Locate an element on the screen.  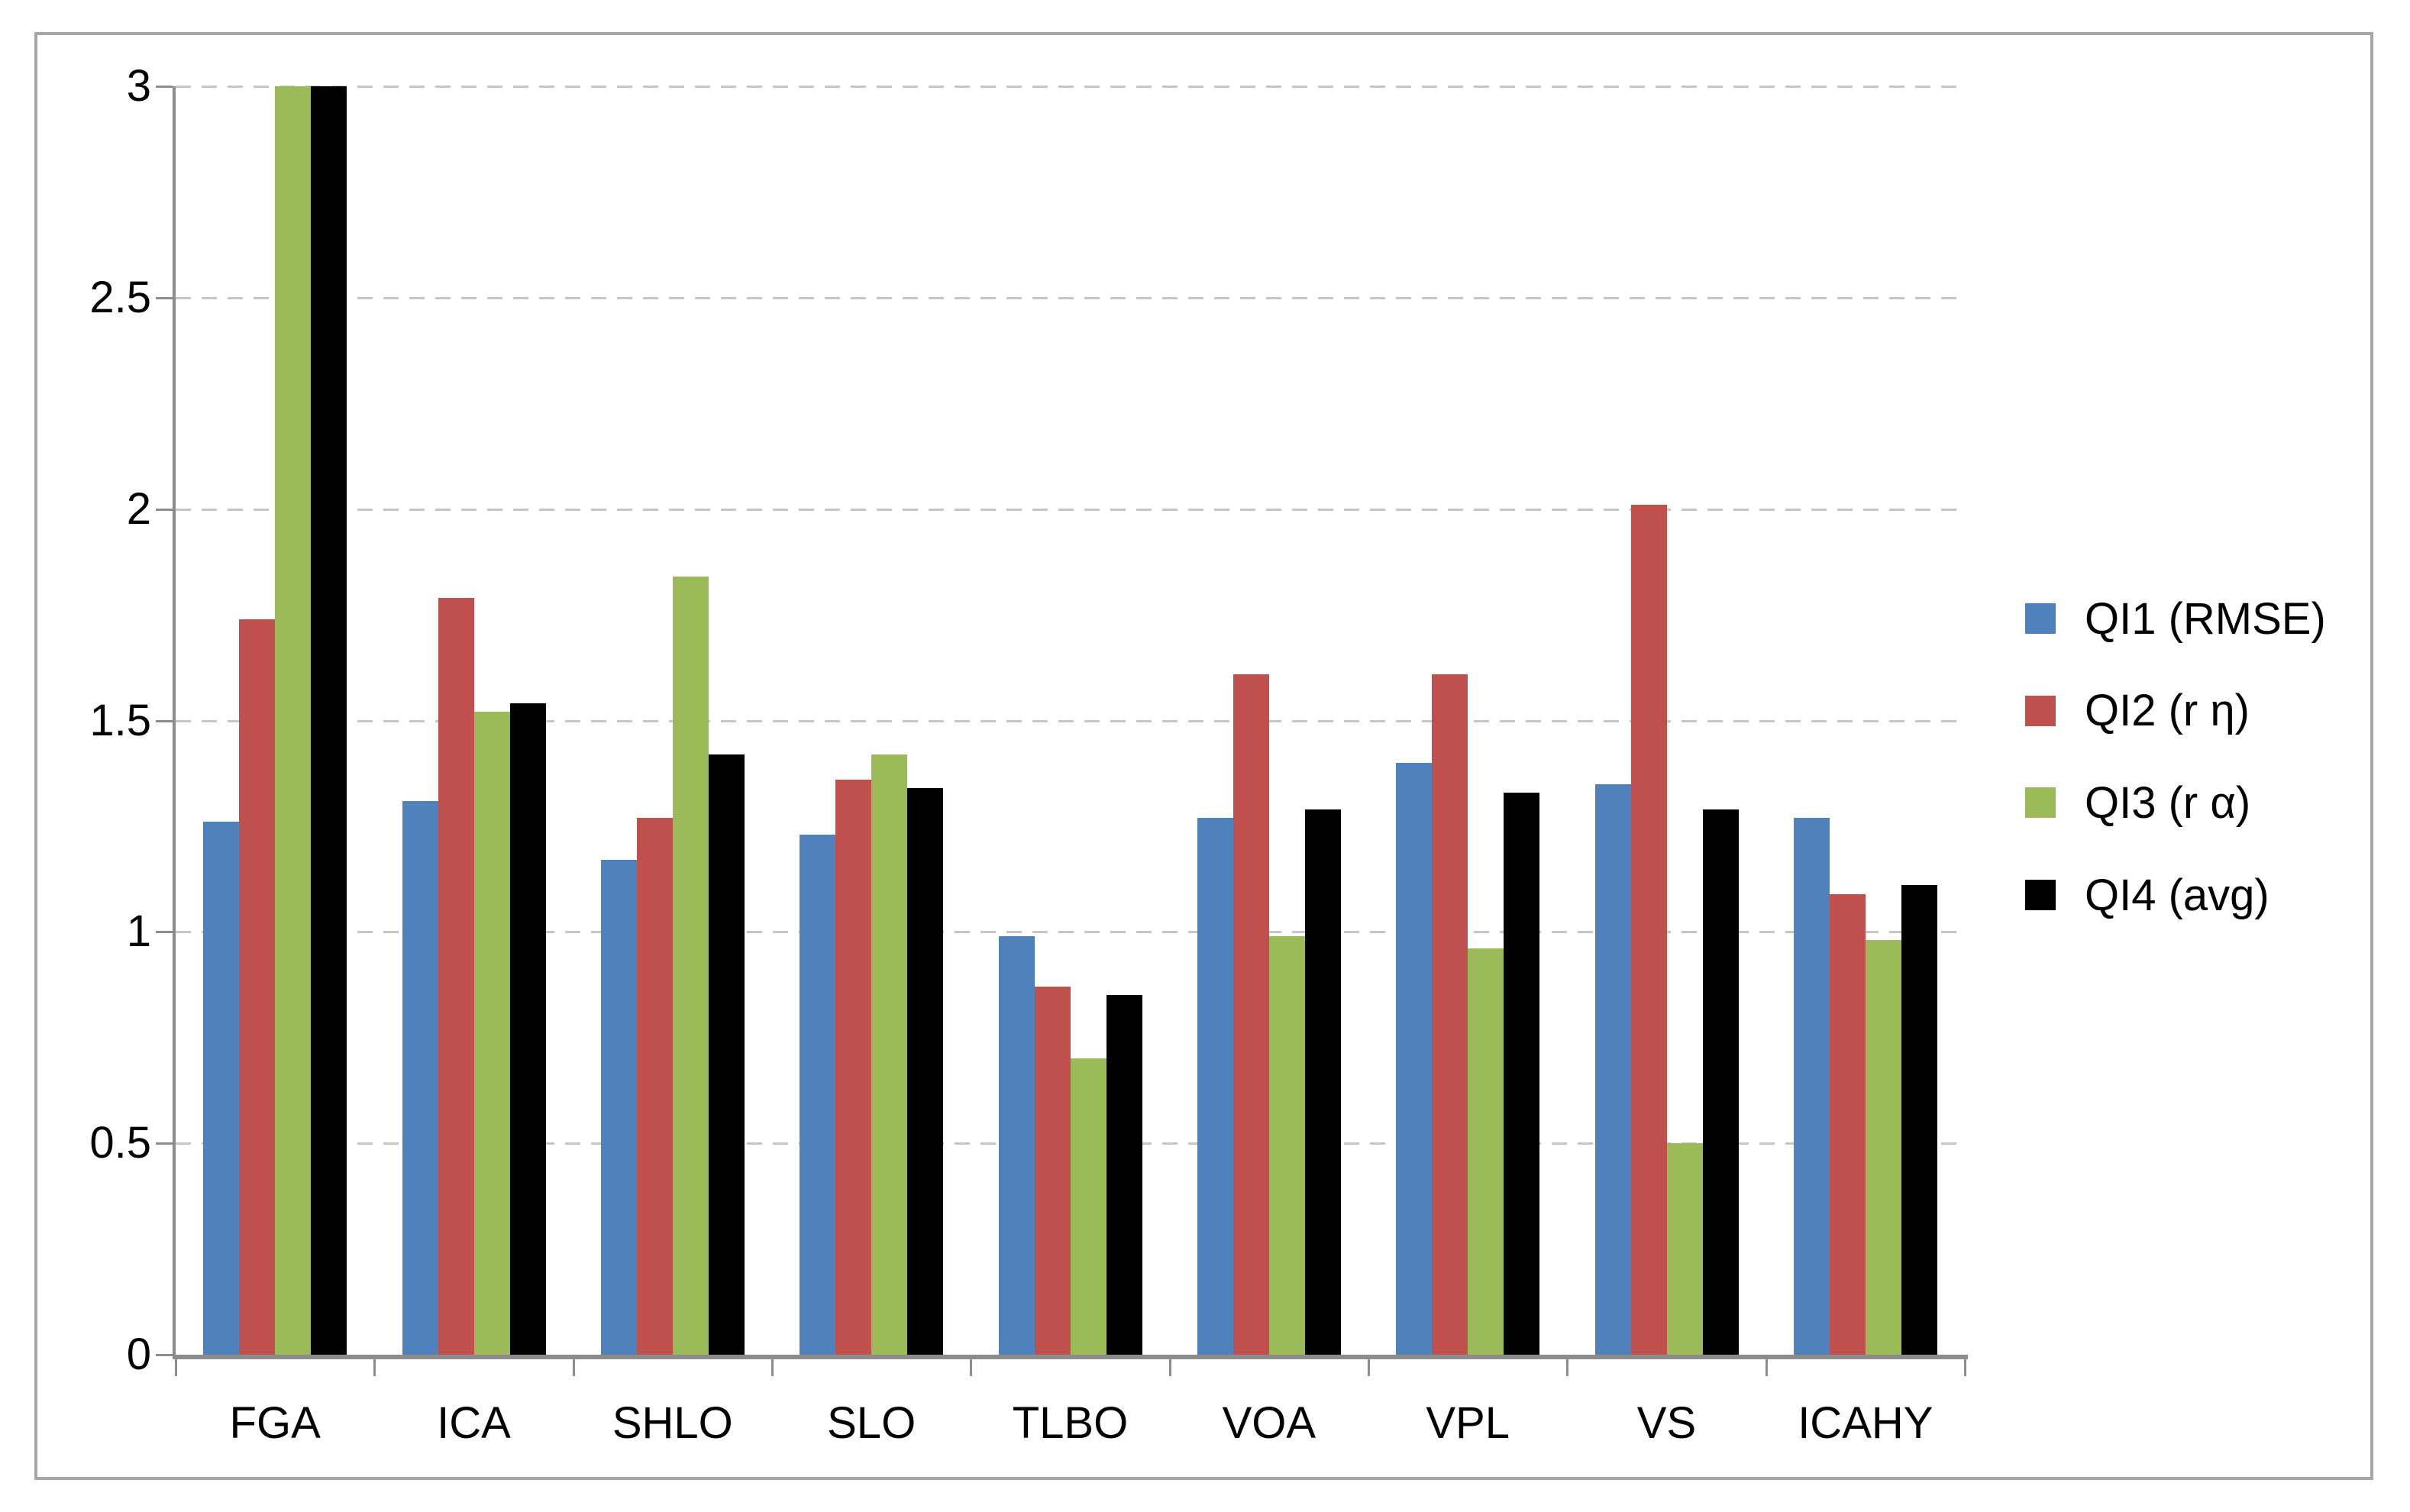
legend-item-QI1: QI1 (RMSE) is located at coordinates (2175, 619).